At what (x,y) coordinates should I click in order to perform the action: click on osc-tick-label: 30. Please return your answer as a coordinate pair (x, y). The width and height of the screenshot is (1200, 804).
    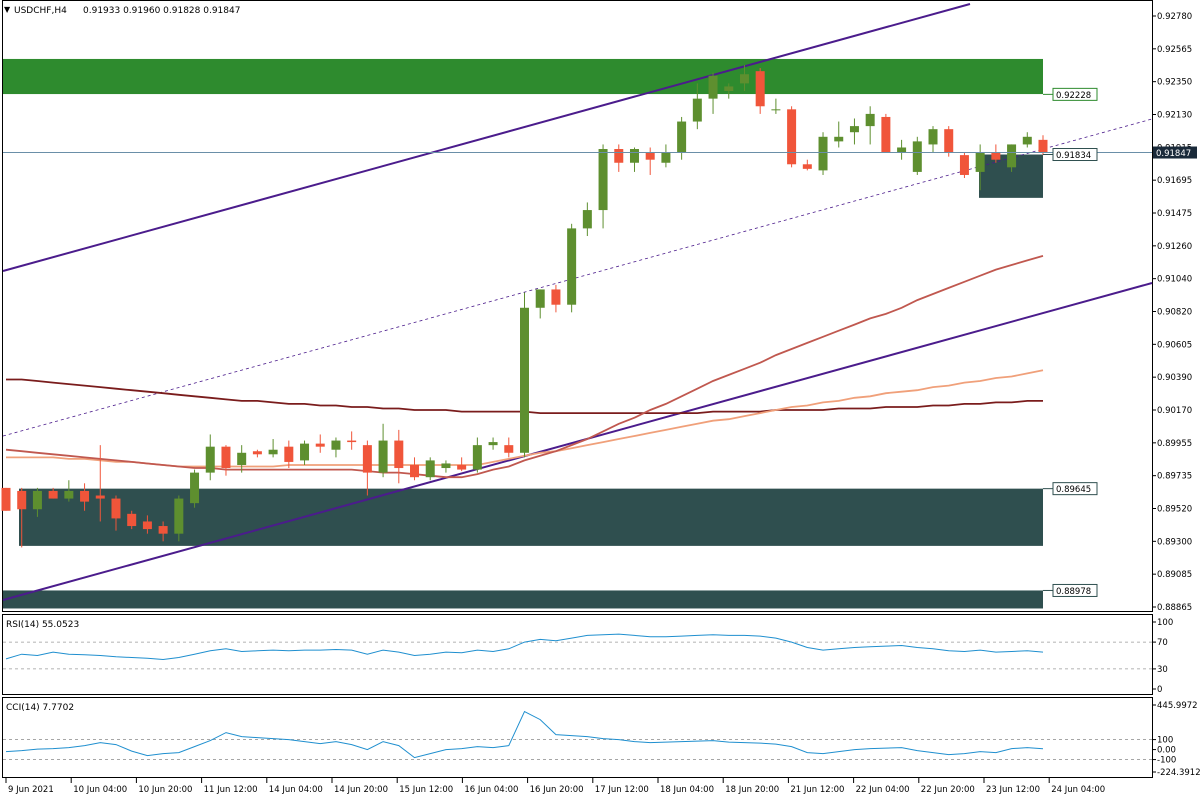
    Looking at the image, I should click on (1162, 670).